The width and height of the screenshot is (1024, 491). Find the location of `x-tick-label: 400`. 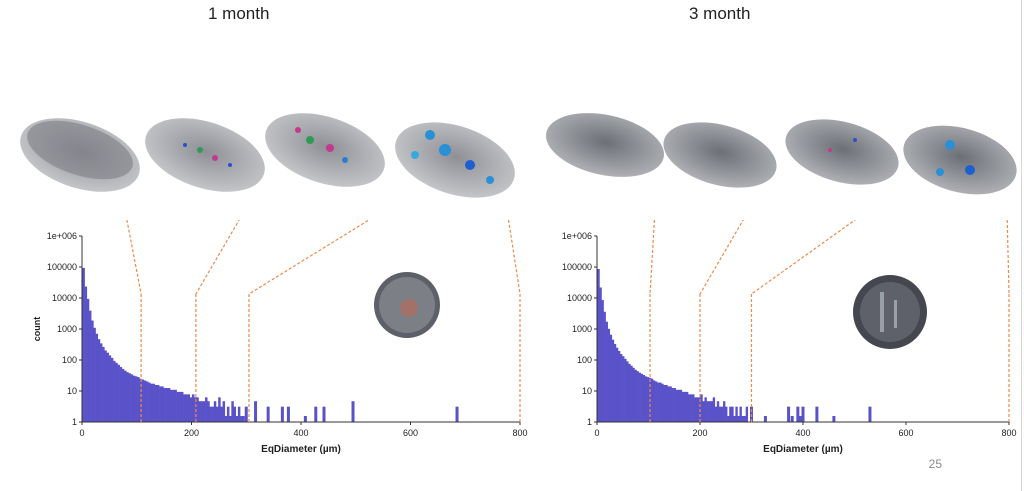

x-tick-label: 400 is located at coordinates (802, 433).